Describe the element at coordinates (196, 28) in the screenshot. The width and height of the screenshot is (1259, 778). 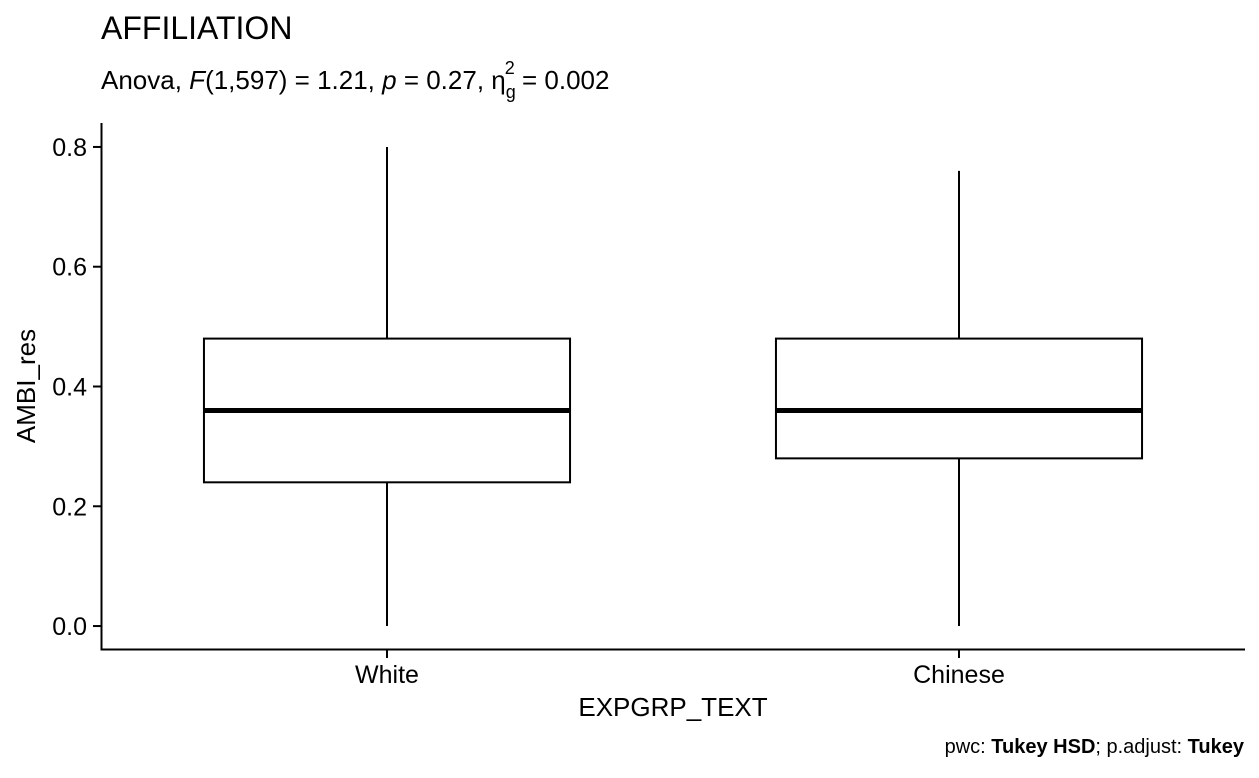
I see `chart-title: AFFILIATION` at that location.